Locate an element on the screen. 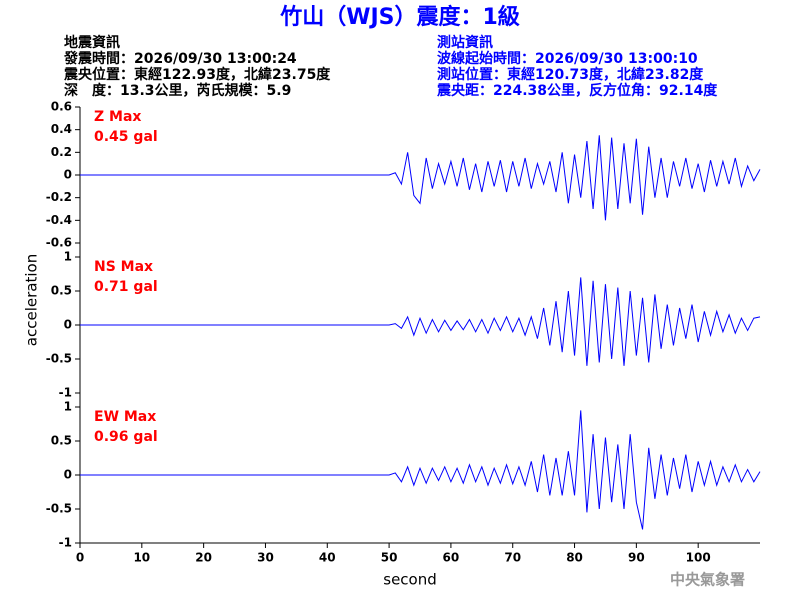 The width and height of the screenshot is (800, 600). y-tick-label: -0.6 is located at coordinates (59, 243).